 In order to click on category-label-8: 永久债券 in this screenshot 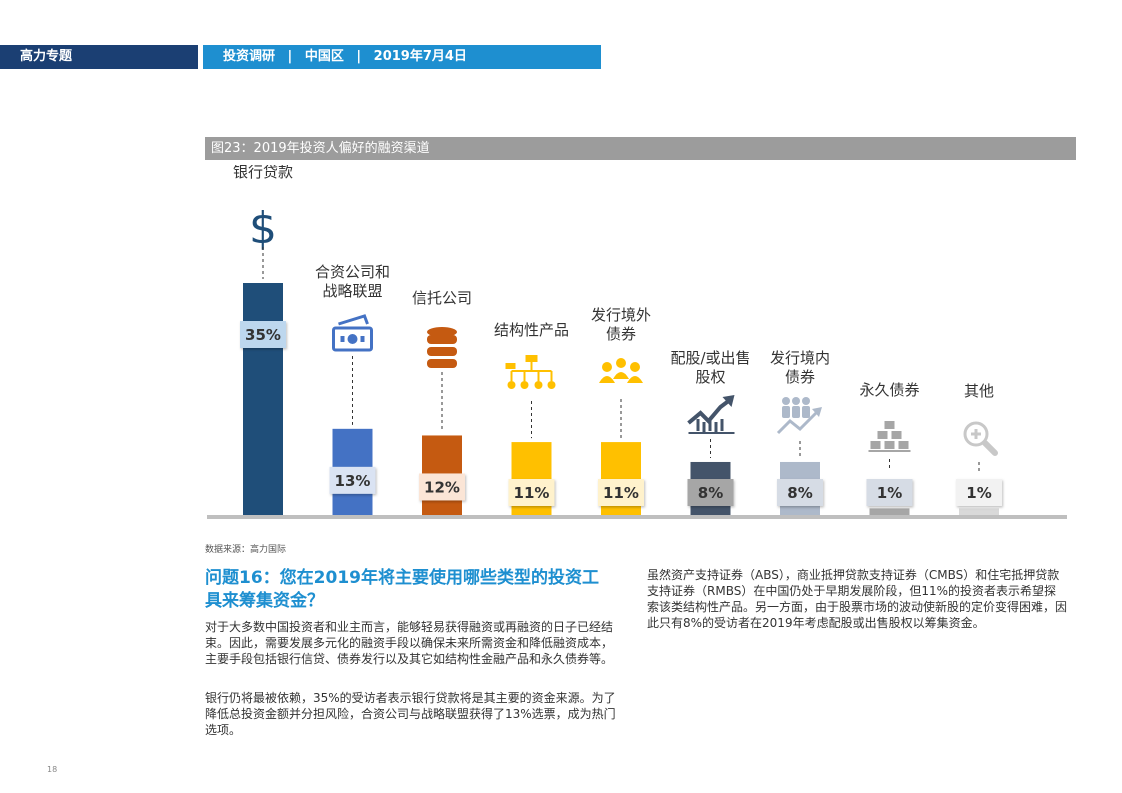, I will do `click(889, 390)`.